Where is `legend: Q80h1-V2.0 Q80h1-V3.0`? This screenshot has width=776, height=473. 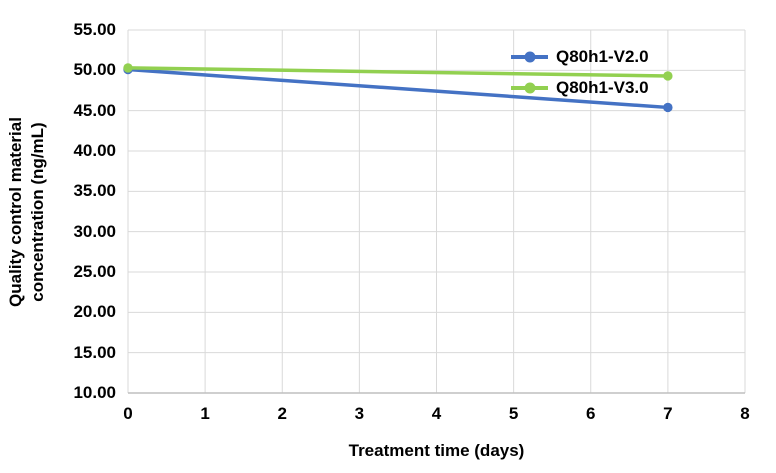 legend: Q80h1-V2.0 Q80h1-V3.0 is located at coordinates (580, 72).